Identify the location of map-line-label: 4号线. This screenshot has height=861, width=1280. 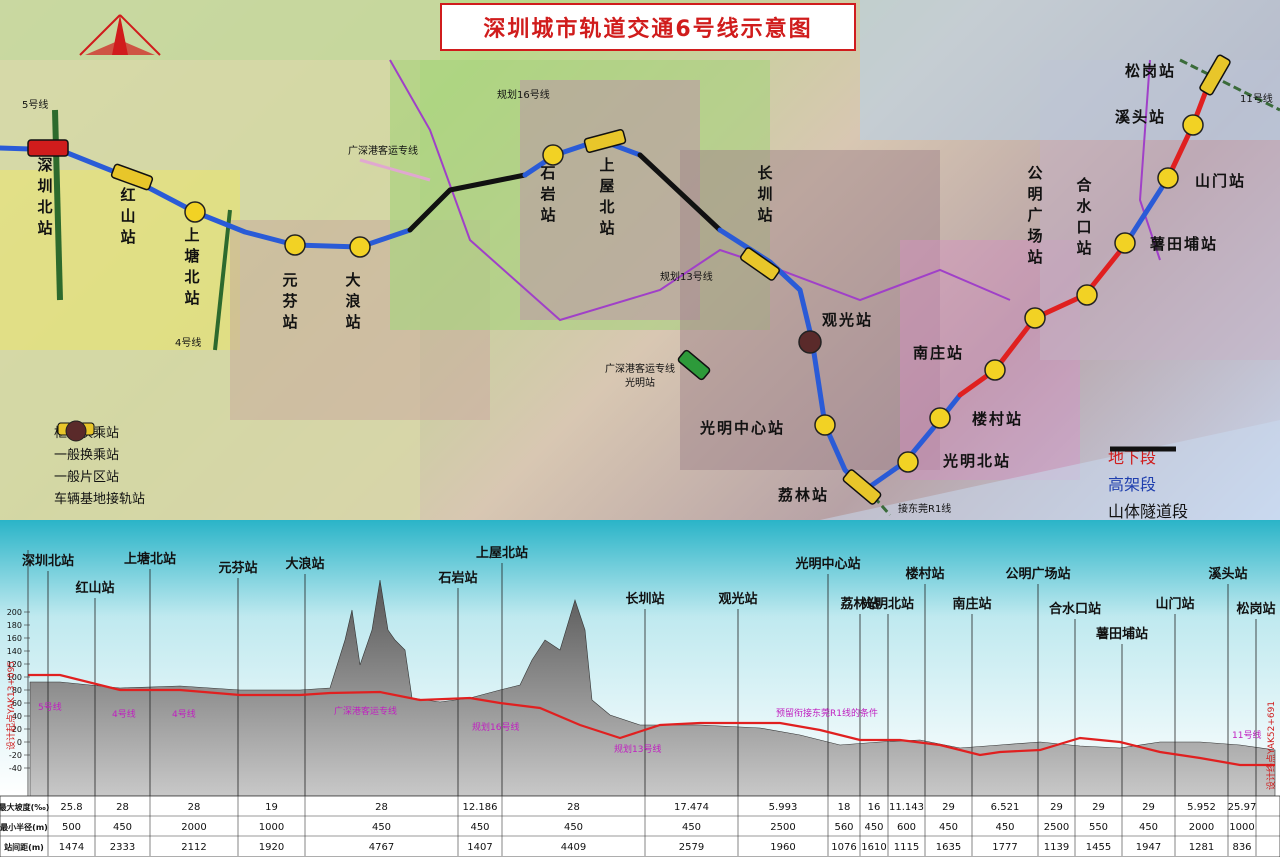
(188, 342).